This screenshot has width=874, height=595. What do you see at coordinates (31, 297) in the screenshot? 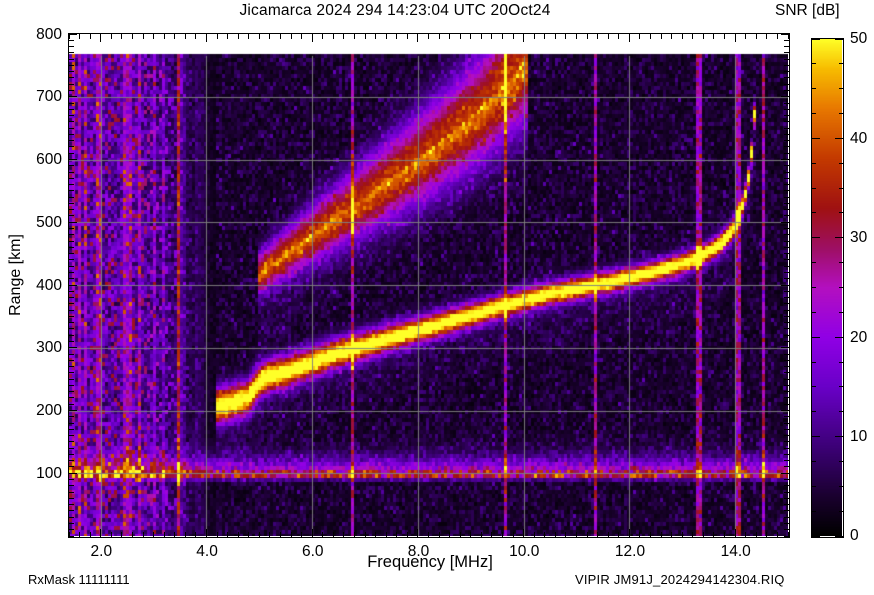
I see `y-axis-tick-labels: 100 200 300 400 500 600 700 800` at bounding box center [31, 297].